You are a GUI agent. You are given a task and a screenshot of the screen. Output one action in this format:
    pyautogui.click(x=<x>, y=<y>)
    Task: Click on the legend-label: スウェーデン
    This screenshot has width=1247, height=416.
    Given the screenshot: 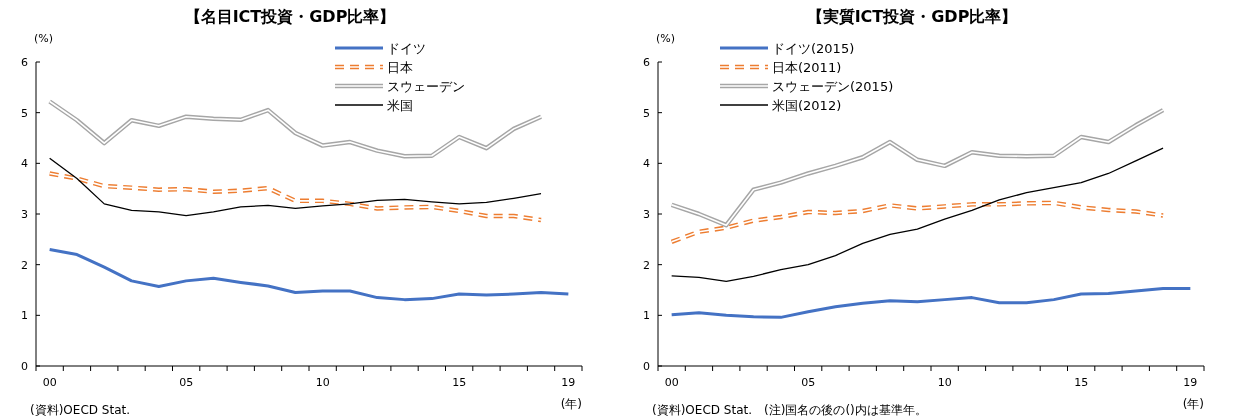 What is the action you would take?
    pyautogui.click(x=426, y=86)
    